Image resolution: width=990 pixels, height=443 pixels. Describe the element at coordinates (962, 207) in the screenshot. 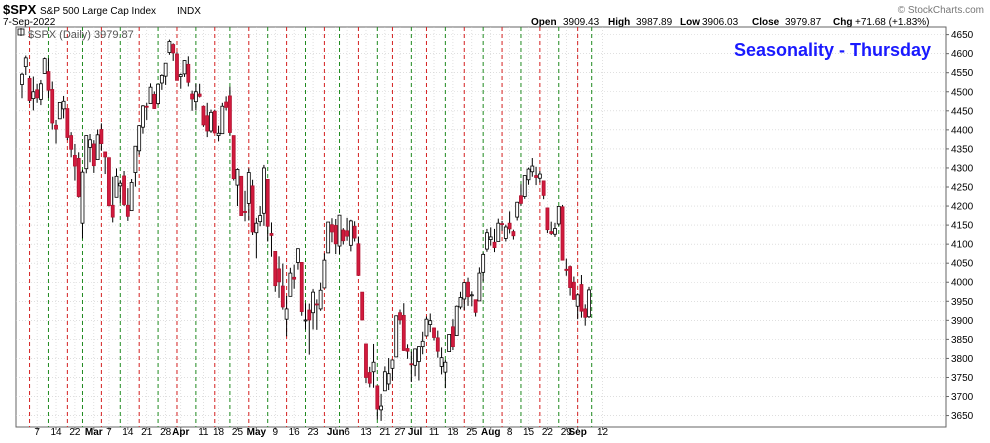

I see `y-tick-label: 4200` at that location.